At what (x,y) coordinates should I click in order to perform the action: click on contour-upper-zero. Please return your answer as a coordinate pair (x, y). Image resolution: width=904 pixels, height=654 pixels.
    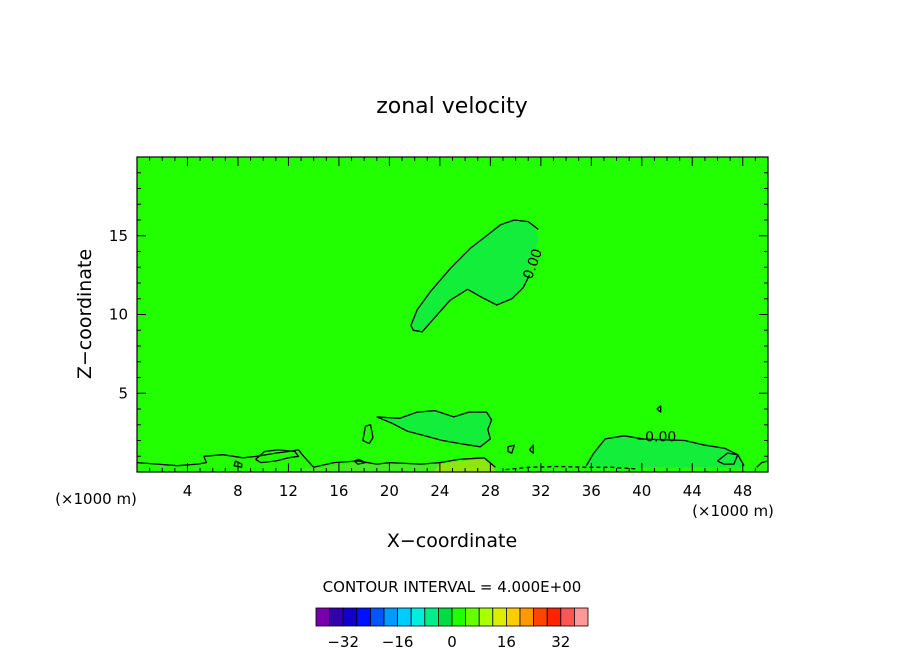
    Looking at the image, I should click on (474, 276).